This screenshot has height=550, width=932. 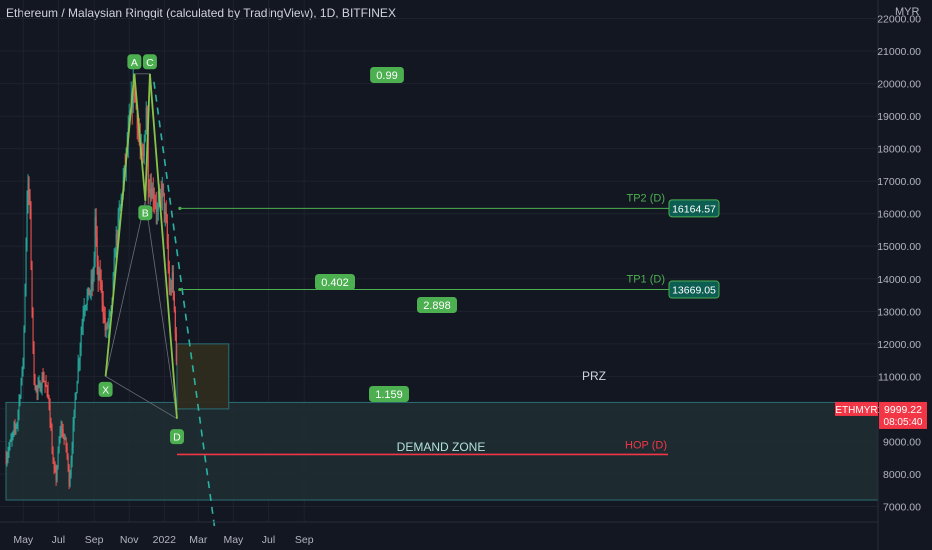 I want to click on last-price-value: 9999.22, so click(x=903, y=410).